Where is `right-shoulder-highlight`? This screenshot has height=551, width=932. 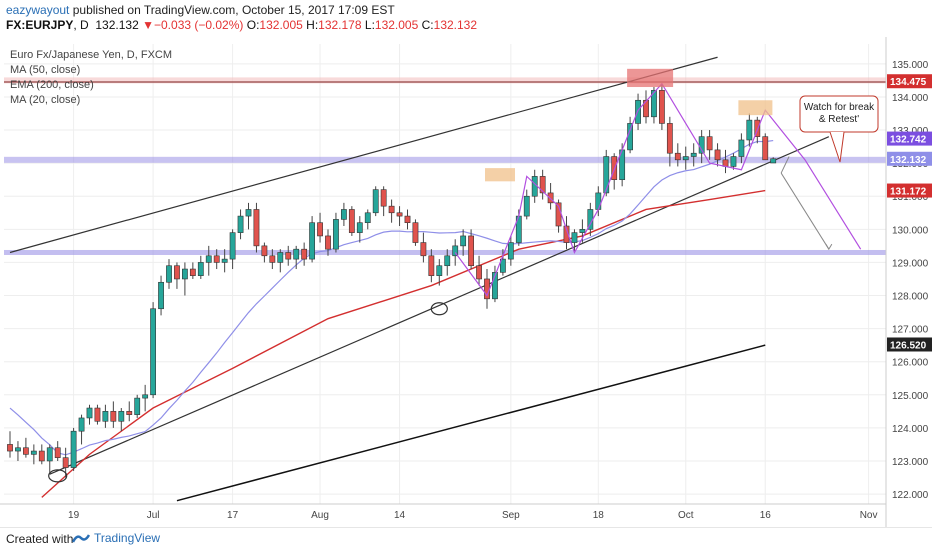
right-shoulder-highlight is located at coordinates (755, 108).